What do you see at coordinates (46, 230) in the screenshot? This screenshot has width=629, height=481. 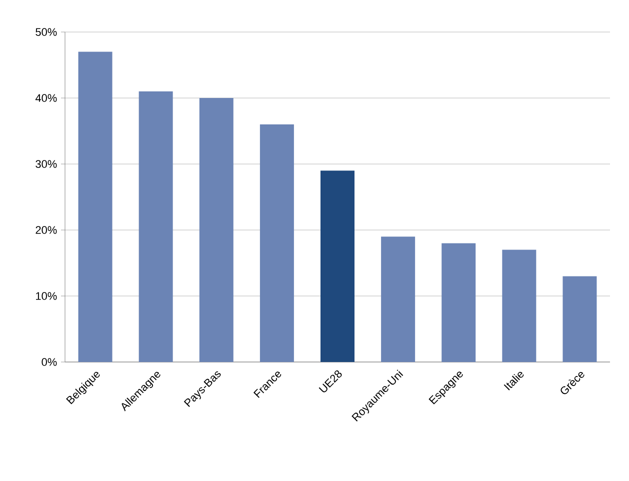 I see `y-tick-label: 20%` at bounding box center [46, 230].